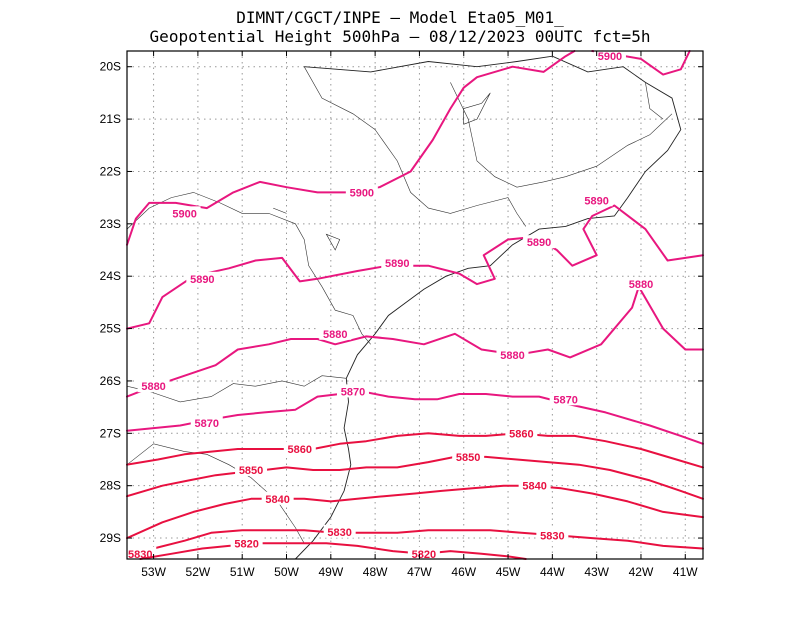 The image size is (800, 618). I want to click on y-tick-label: 23S, so click(110, 224).